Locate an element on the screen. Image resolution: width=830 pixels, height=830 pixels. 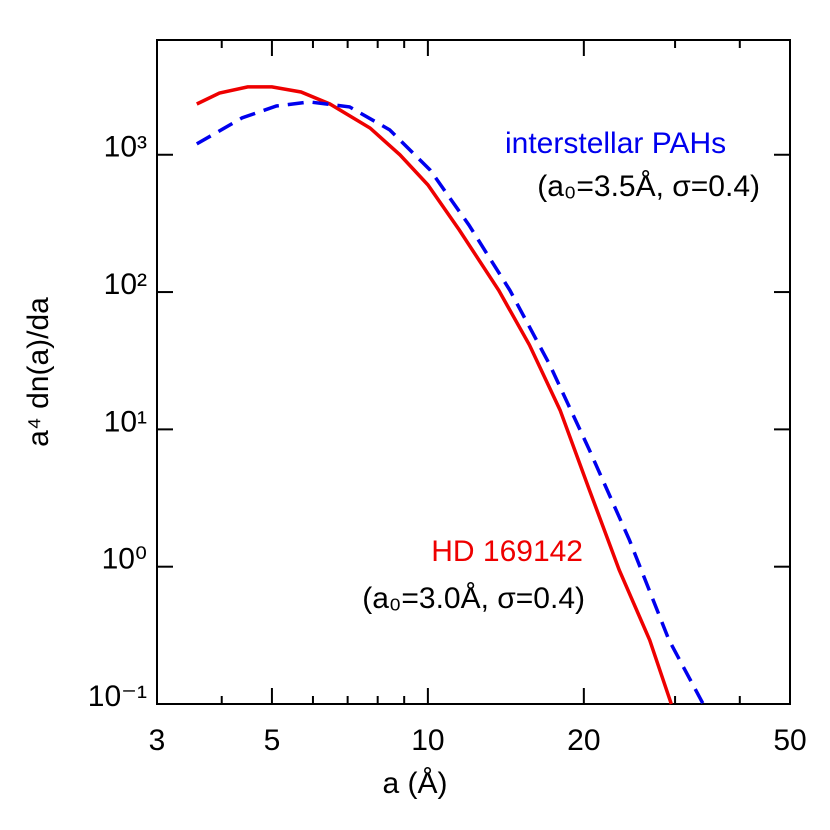
annotation: interstellar PAHs is located at coordinates (615, 143).